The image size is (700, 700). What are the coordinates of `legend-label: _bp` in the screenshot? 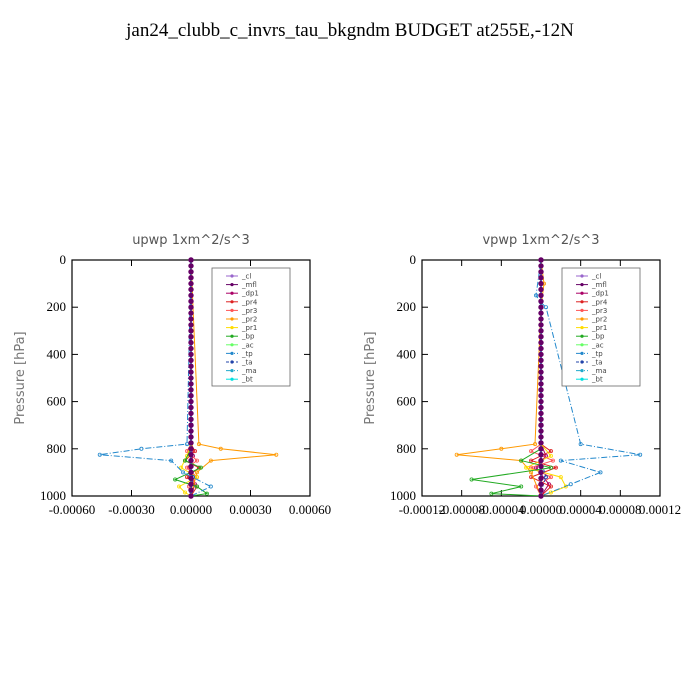 It's located at (248, 337).